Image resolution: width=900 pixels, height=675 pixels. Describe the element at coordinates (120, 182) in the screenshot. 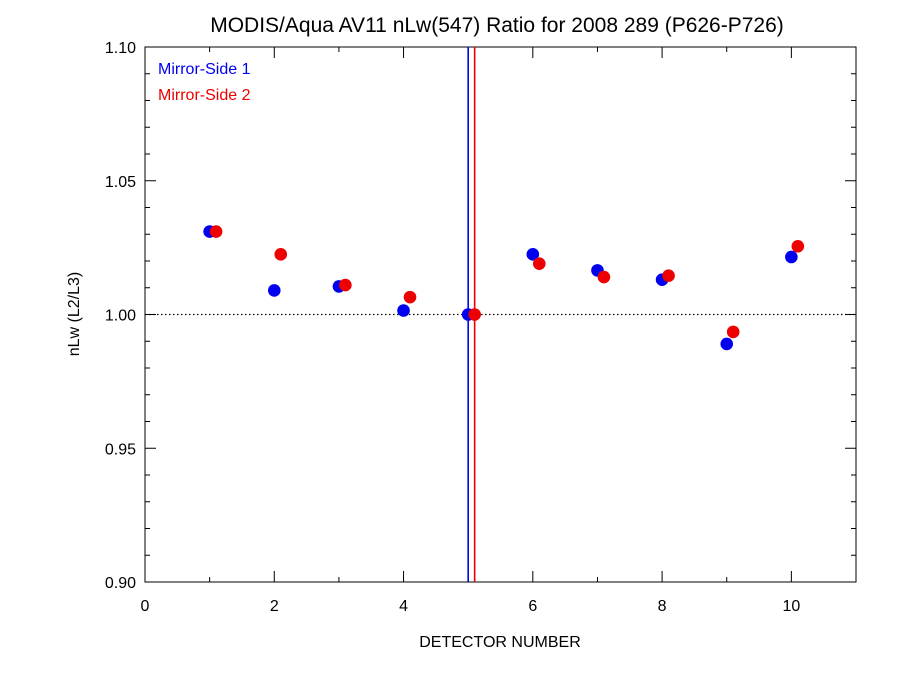

I see `y-tick-label: 1.05` at that location.